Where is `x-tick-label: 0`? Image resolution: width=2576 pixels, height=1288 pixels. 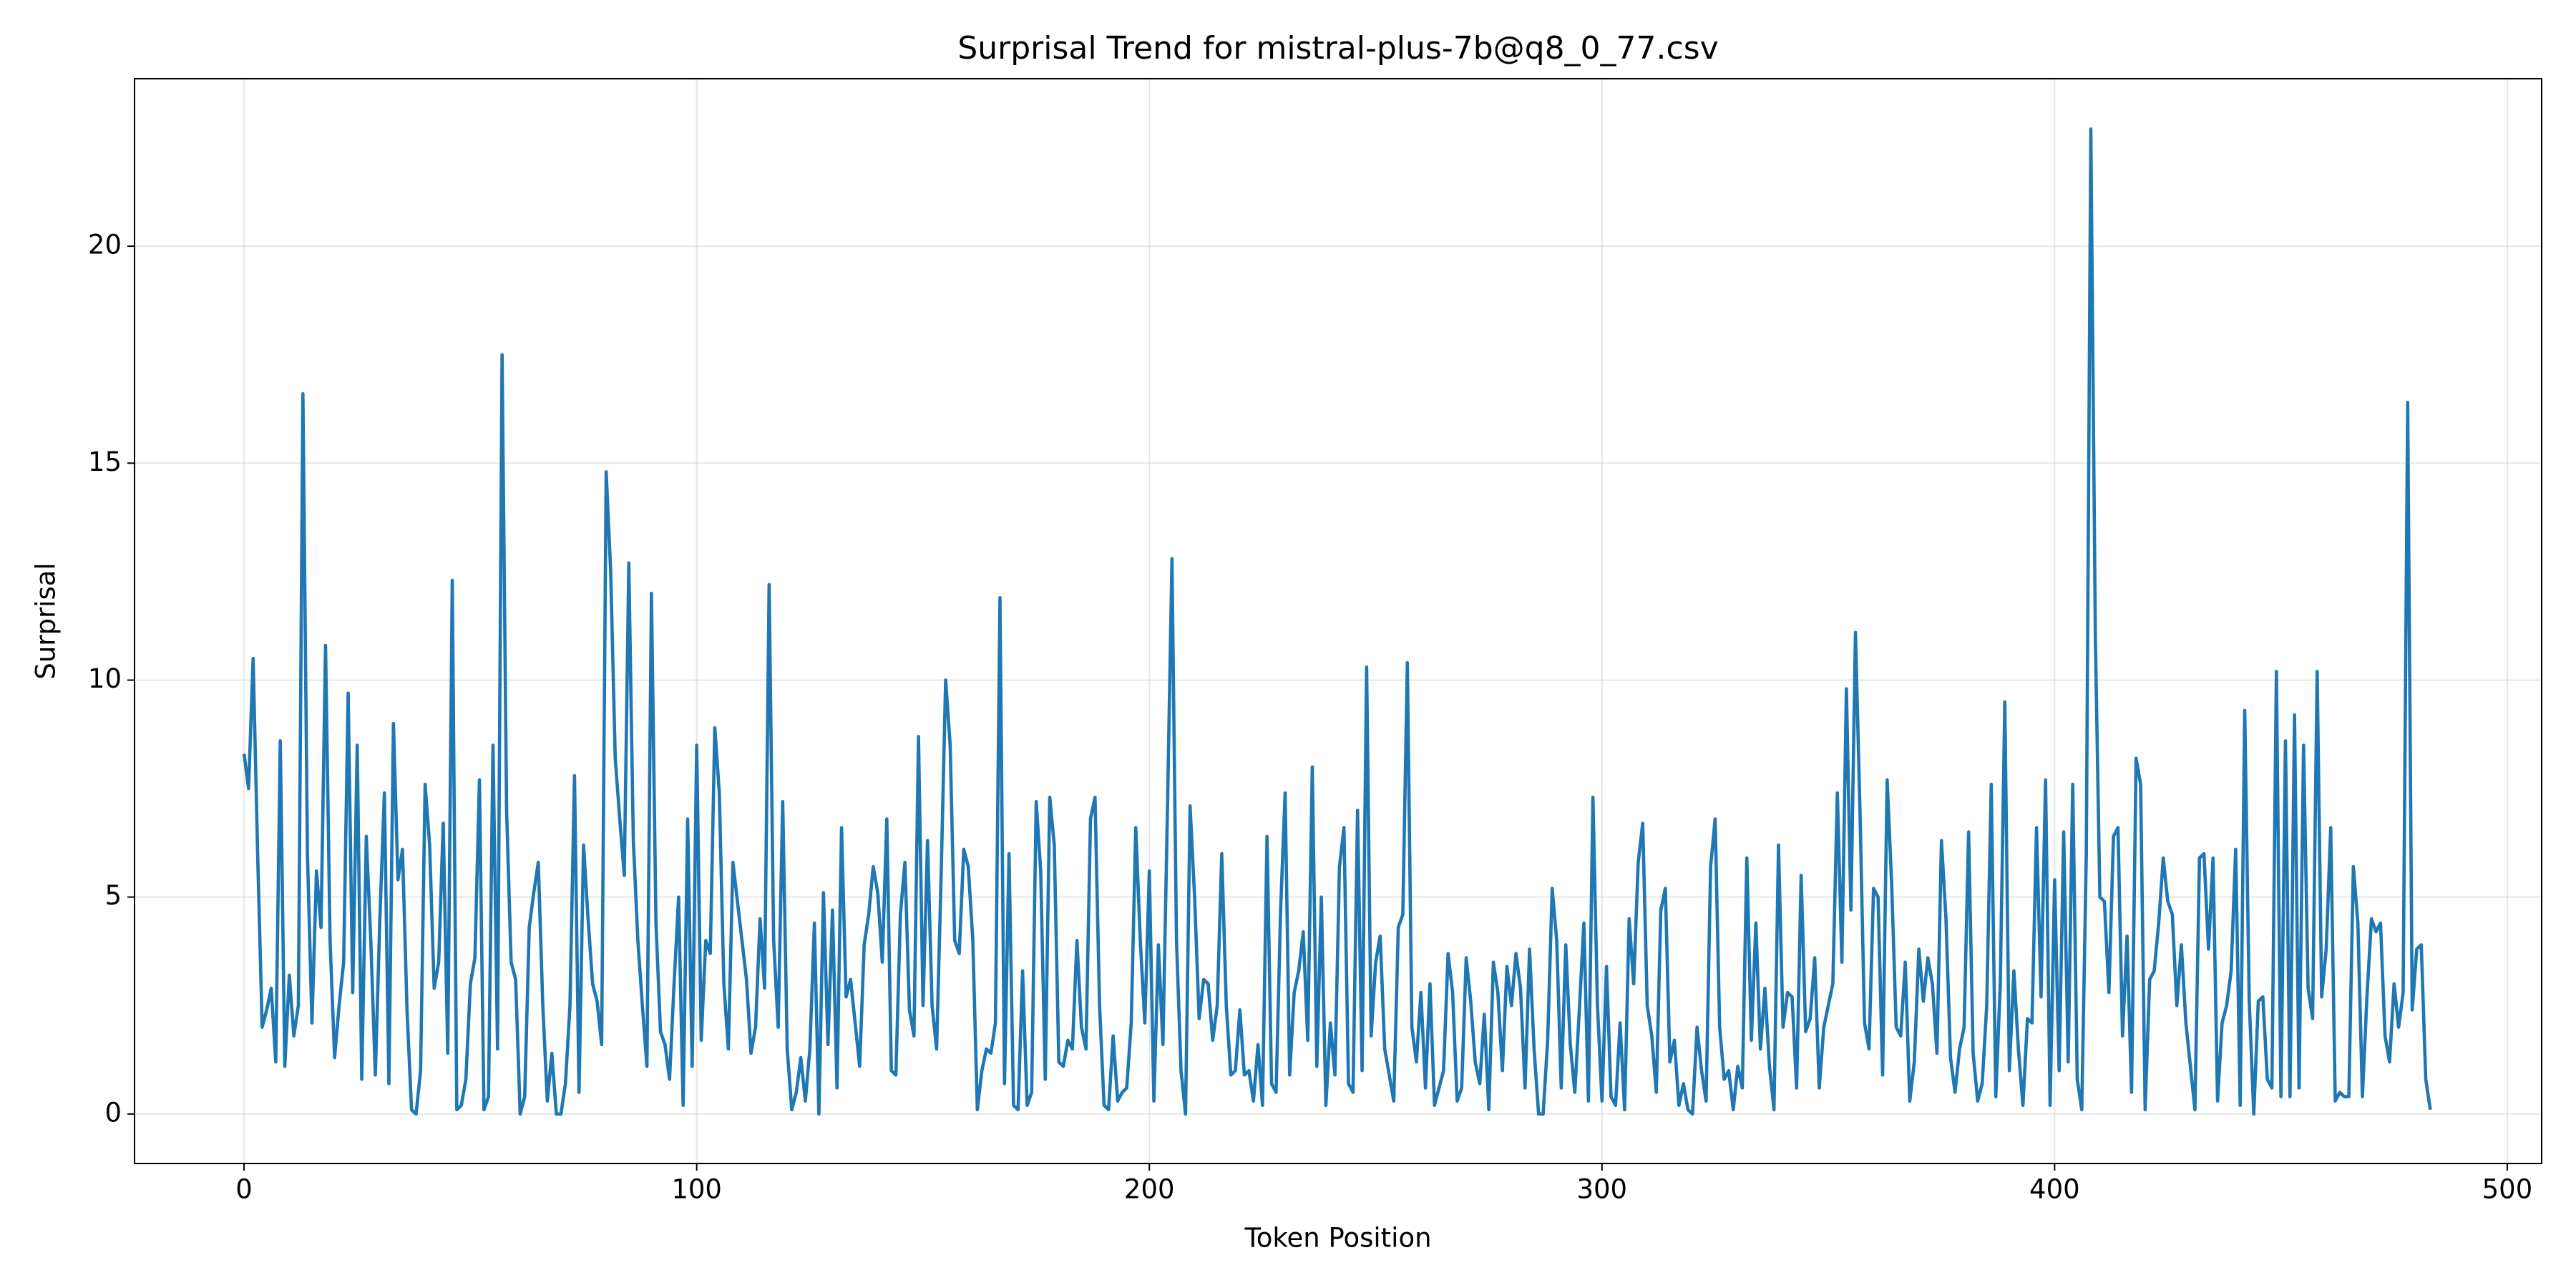
x-tick-label: 0 is located at coordinates (244, 1189).